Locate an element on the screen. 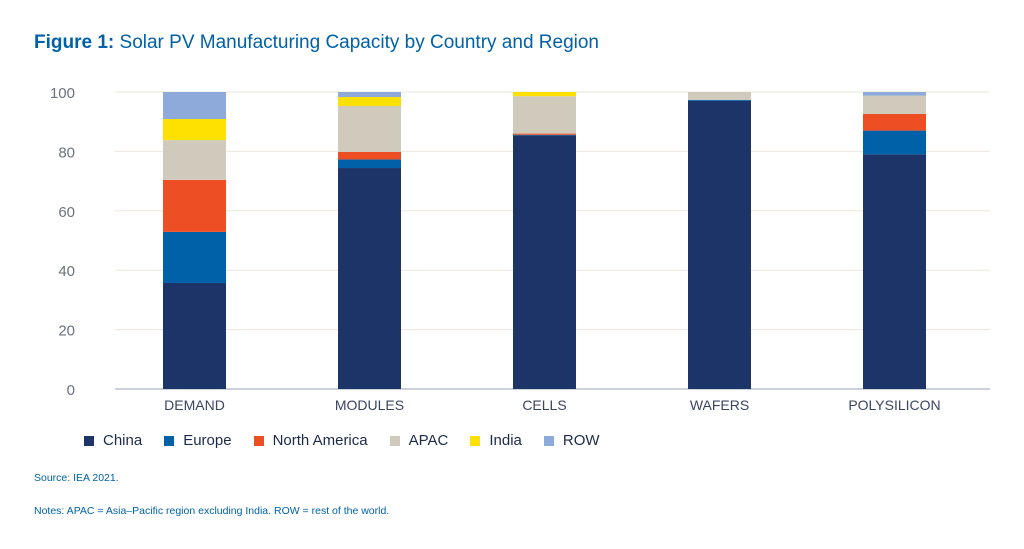 This screenshot has height=549, width=1024. legend-item: North America is located at coordinates (310, 440).